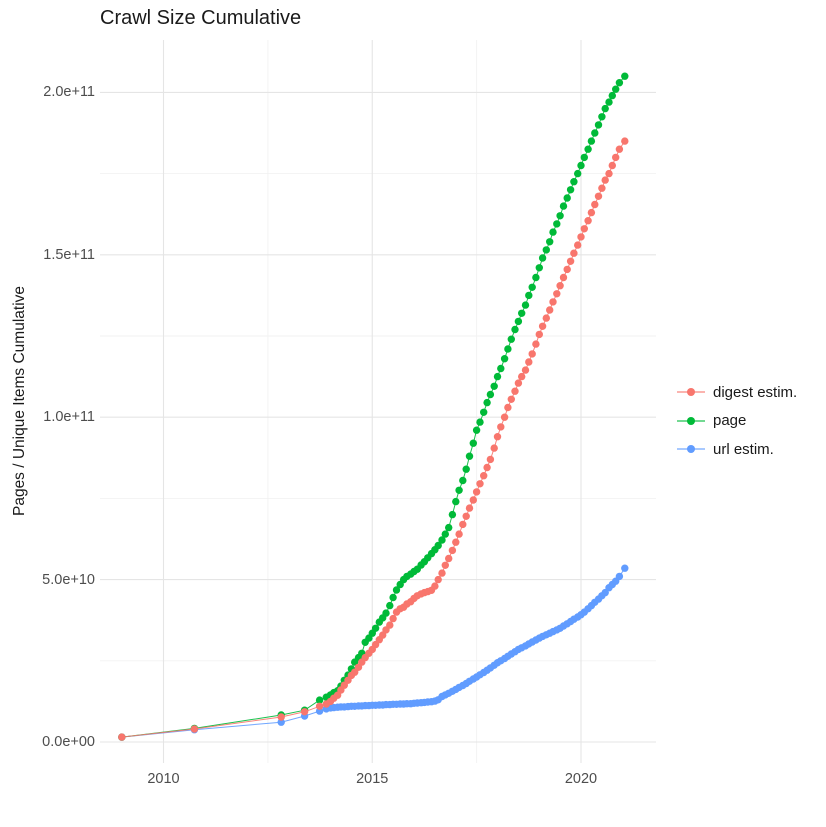 This screenshot has width=826, height=827. I want to click on y-tick-label: 1.0e+11, so click(69, 417).